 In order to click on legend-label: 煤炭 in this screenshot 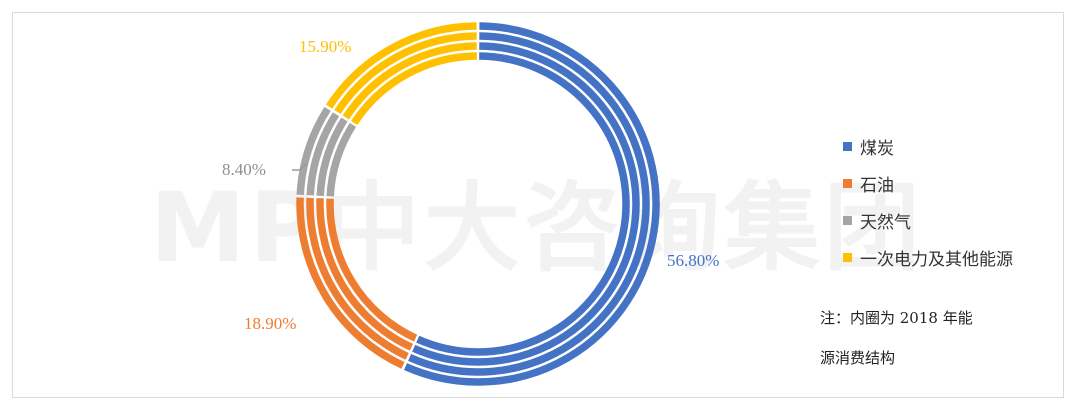, I will do `click(877, 149)`.